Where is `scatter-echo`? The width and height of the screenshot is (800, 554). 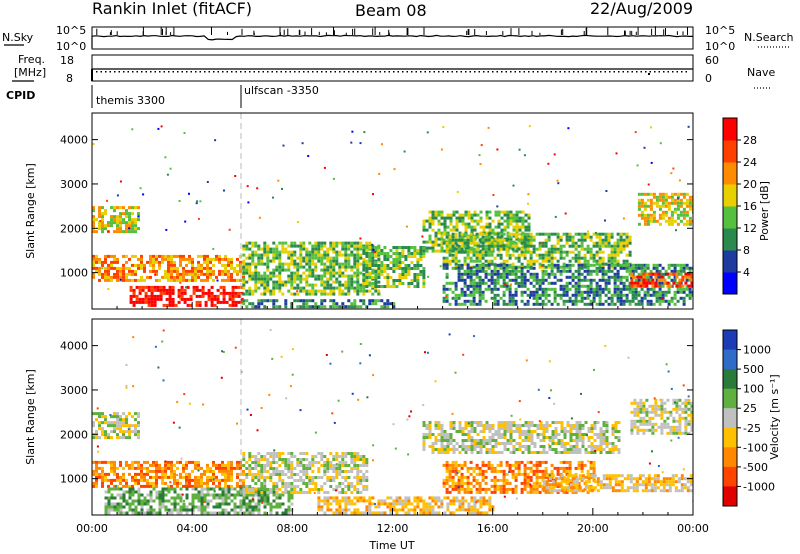 scatter-echo is located at coordinates (207, 182).